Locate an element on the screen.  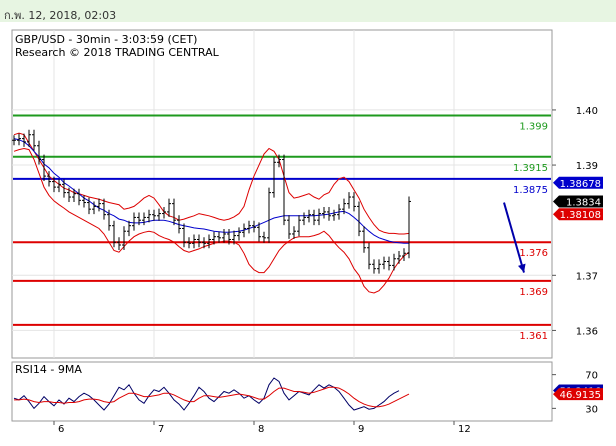
forecast-arrow is located at coordinates (514, 237).